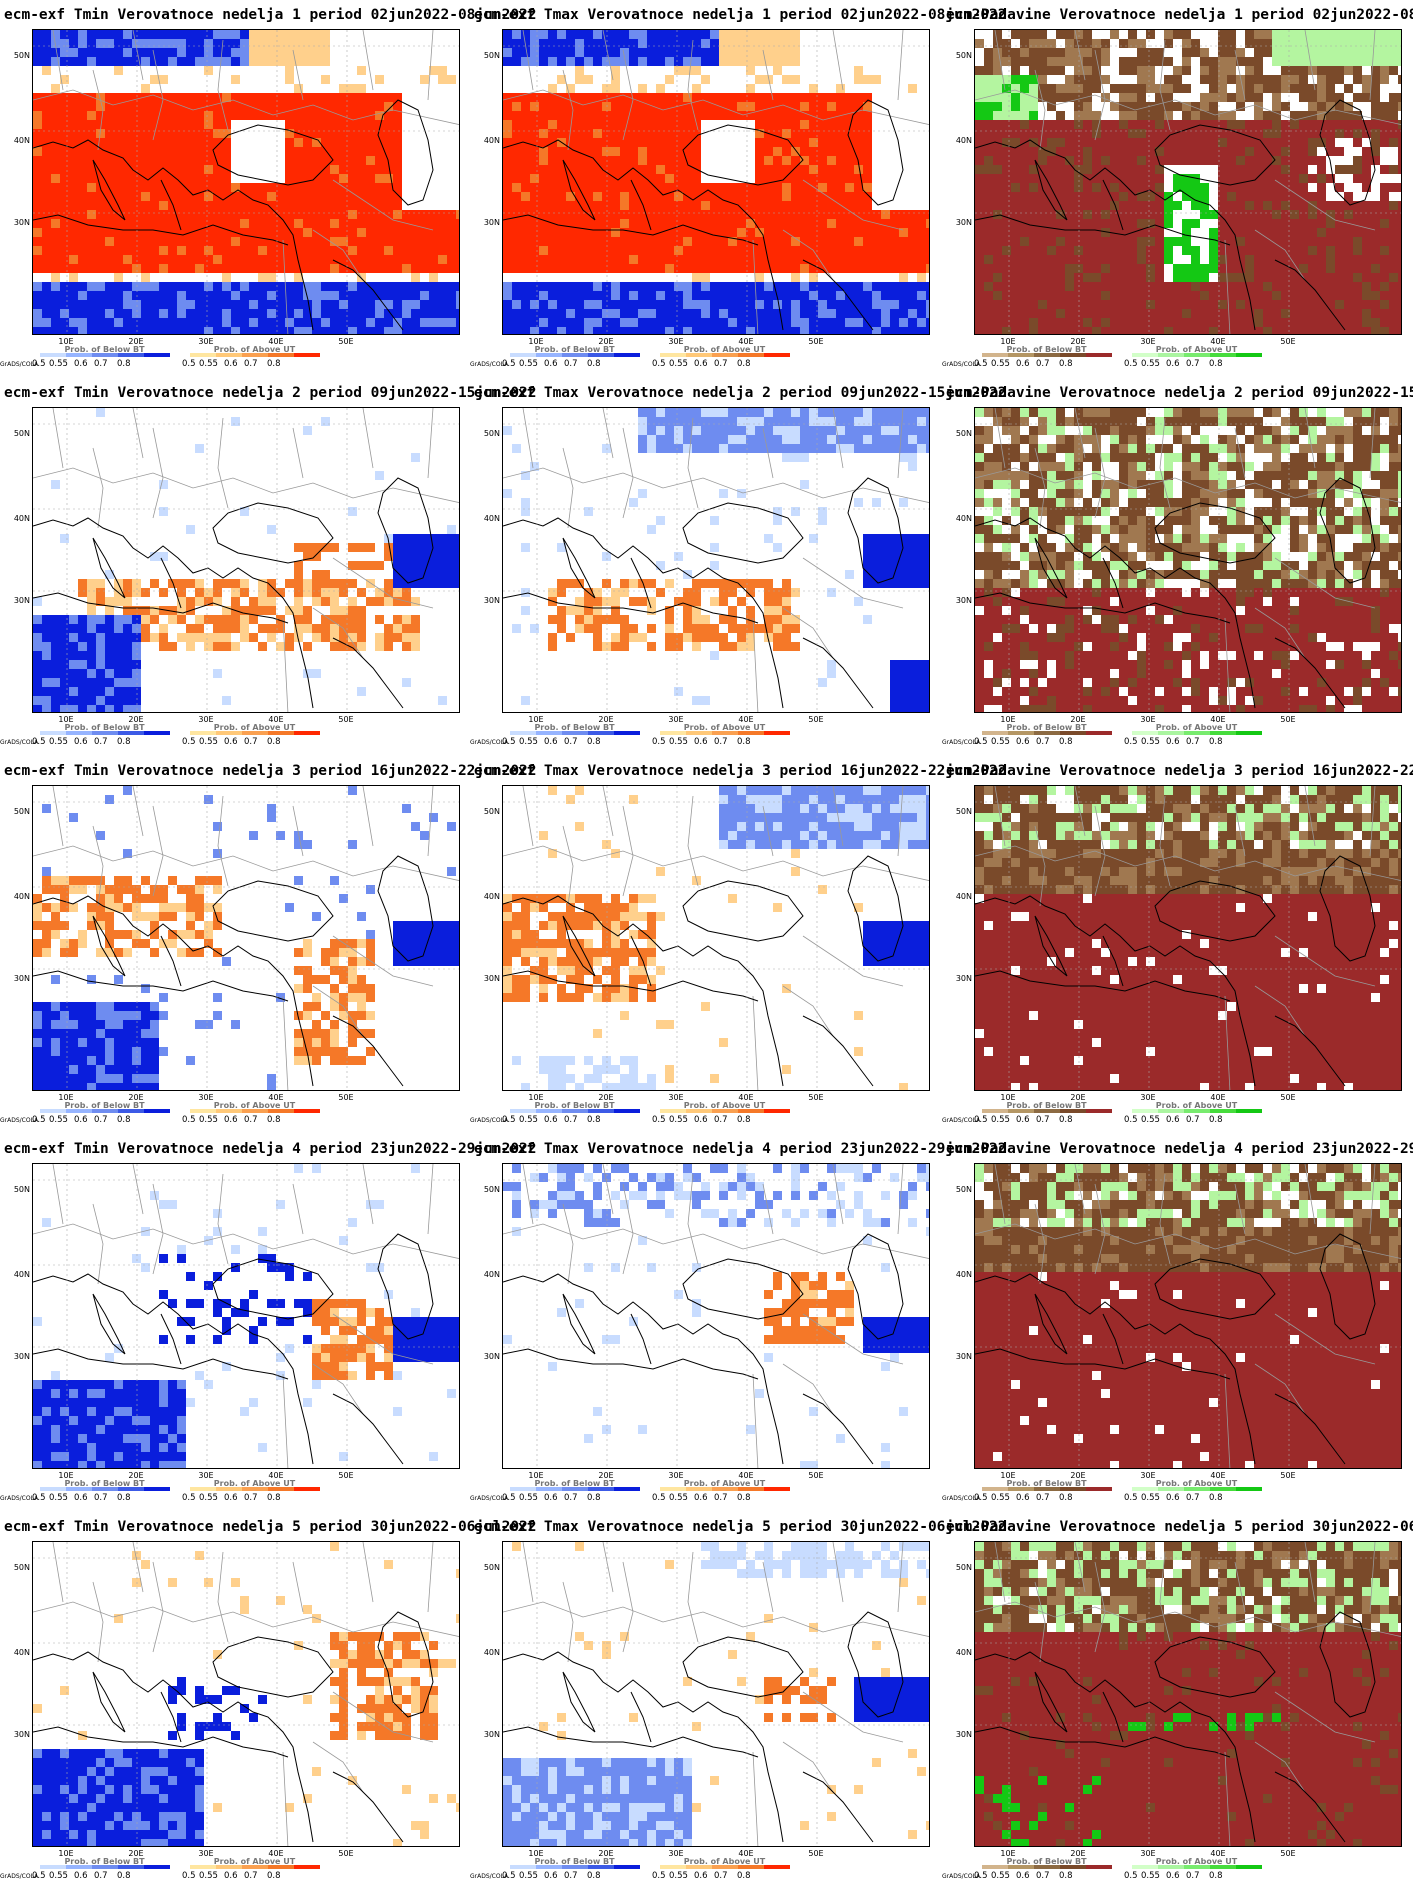  What do you see at coordinates (491, 140) in the screenshot?
I see `latitude-label: 40N` at bounding box center [491, 140].